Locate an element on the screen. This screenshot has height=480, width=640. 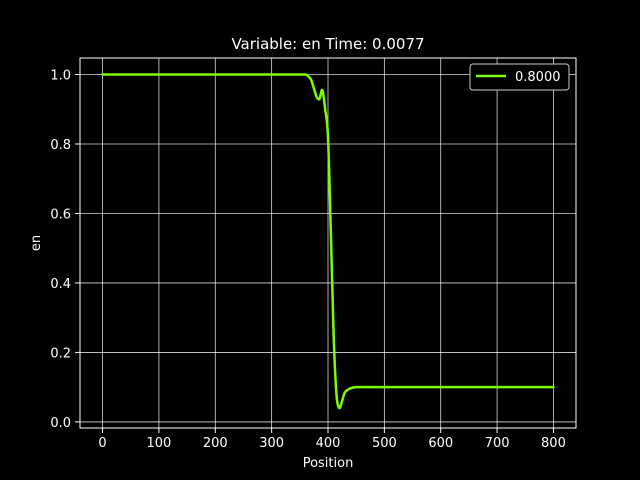
y-axis-label: en is located at coordinates (36, 243).